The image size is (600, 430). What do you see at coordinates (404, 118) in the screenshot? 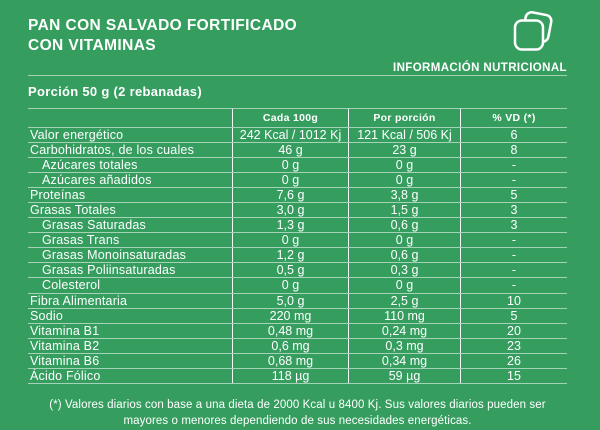
I see `column-header-per-portion: Por porción` at bounding box center [404, 118].